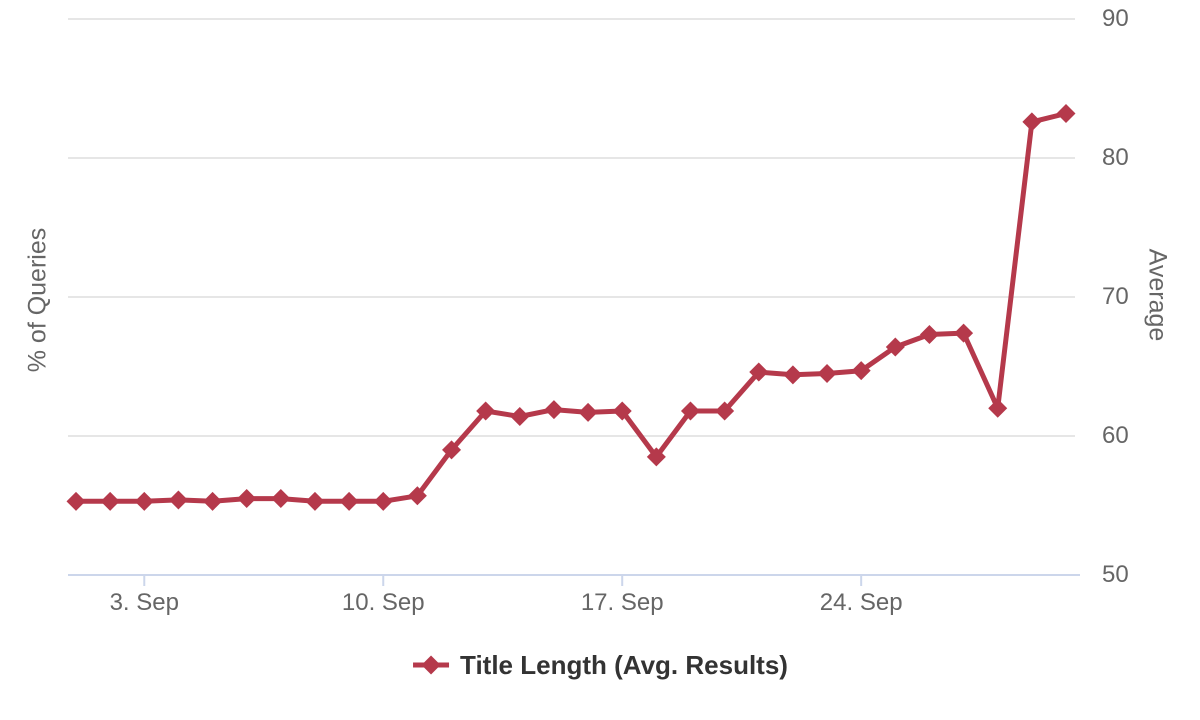 This screenshot has height=720, width=1200. Describe the element at coordinates (417, 496) in the screenshot. I see `data-point-11-Sep` at that location.